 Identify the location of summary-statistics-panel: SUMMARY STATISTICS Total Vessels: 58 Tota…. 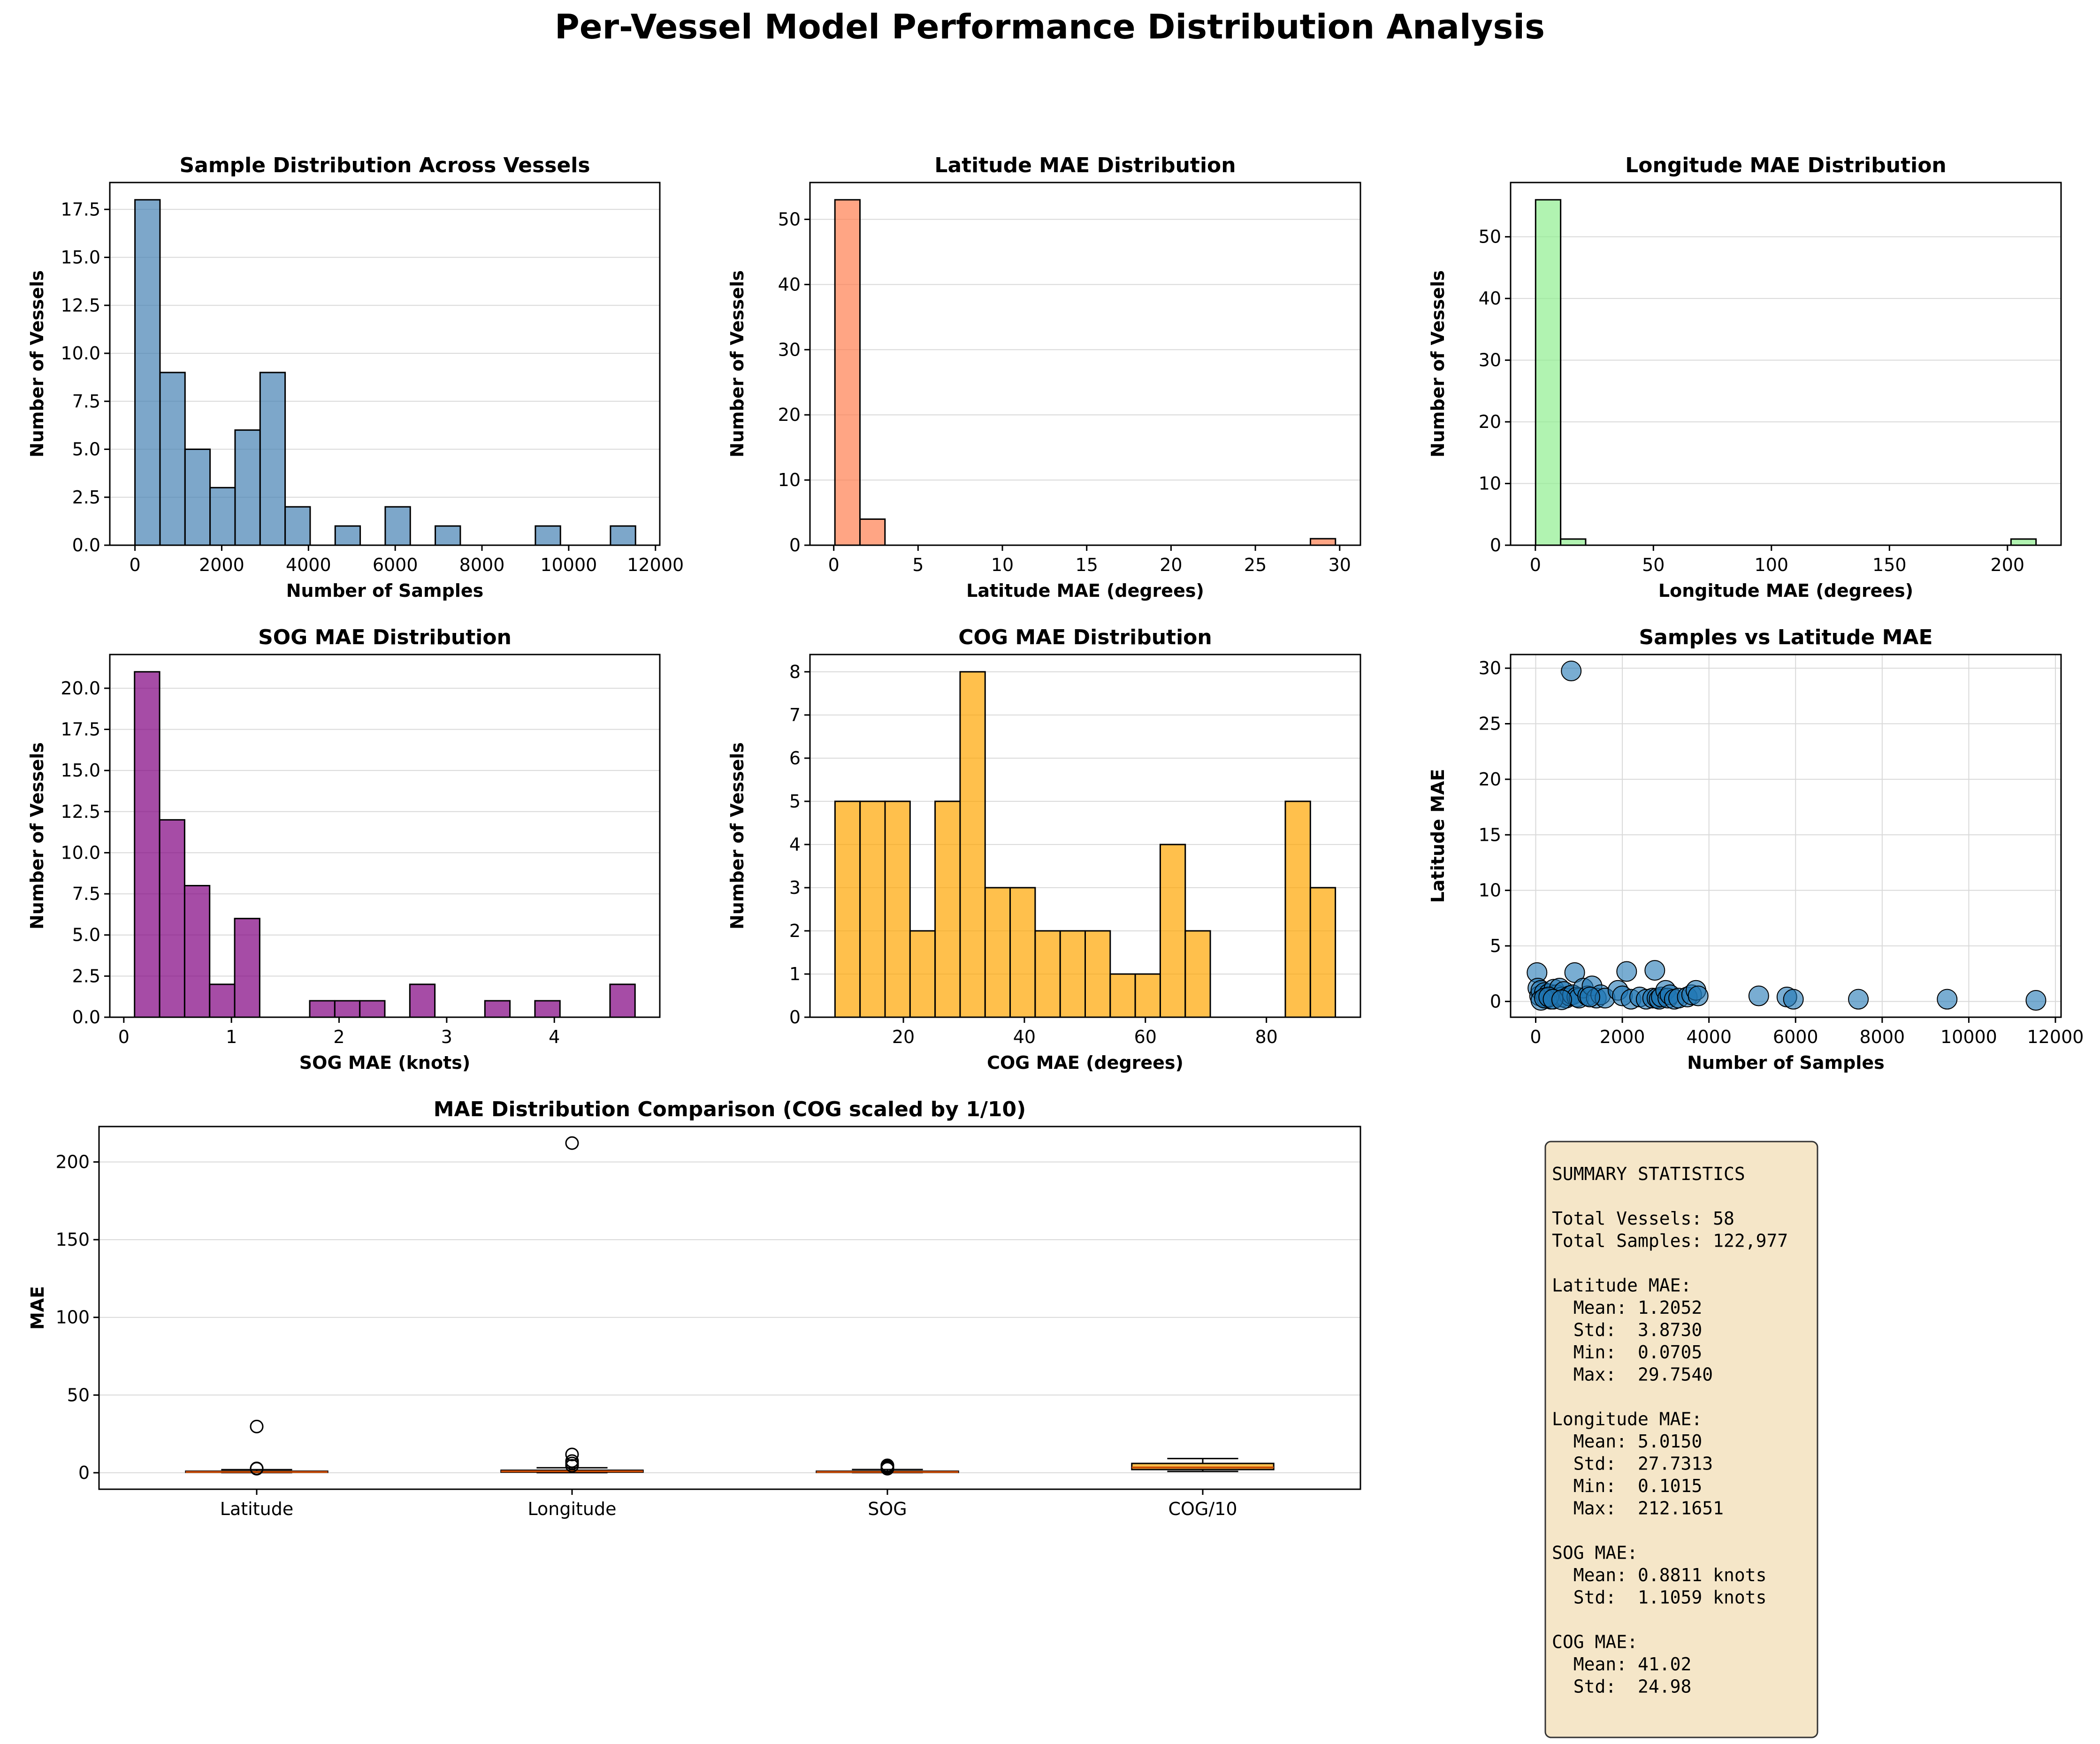
(1681, 1440).